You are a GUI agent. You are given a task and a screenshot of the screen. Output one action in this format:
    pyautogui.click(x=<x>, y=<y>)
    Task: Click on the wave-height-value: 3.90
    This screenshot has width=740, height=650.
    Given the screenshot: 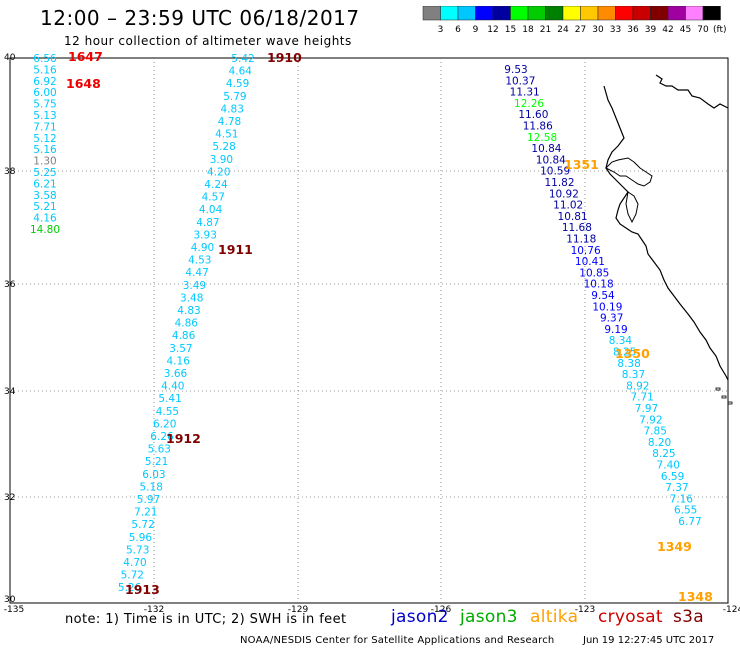 What is the action you would take?
    pyautogui.click(x=221, y=160)
    